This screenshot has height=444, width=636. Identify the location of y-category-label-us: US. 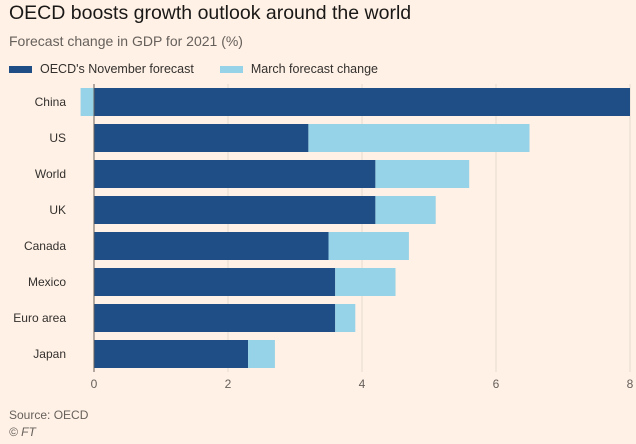
(57, 138).